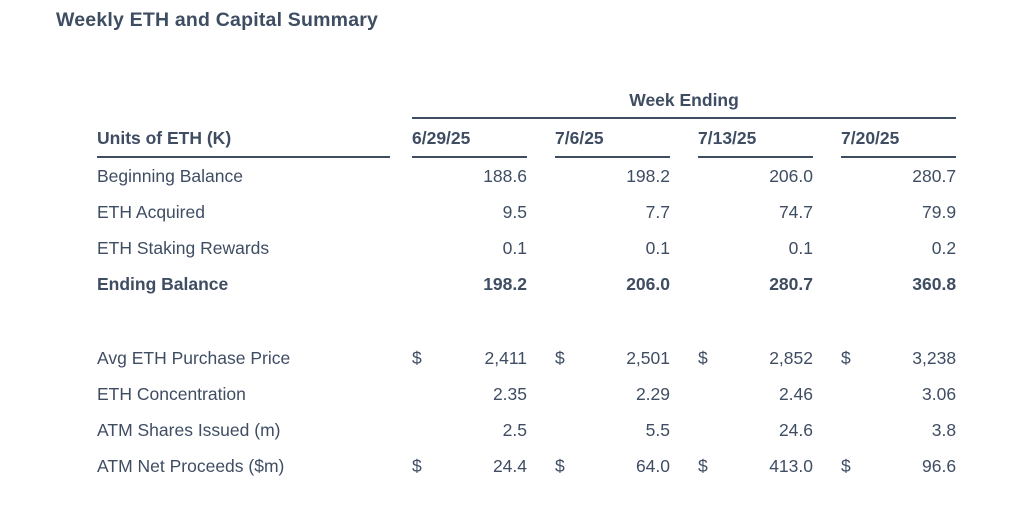  Describe the element at coordinates (939, 466) in the screenshot. I see `value-cell: 96.6` at that location.